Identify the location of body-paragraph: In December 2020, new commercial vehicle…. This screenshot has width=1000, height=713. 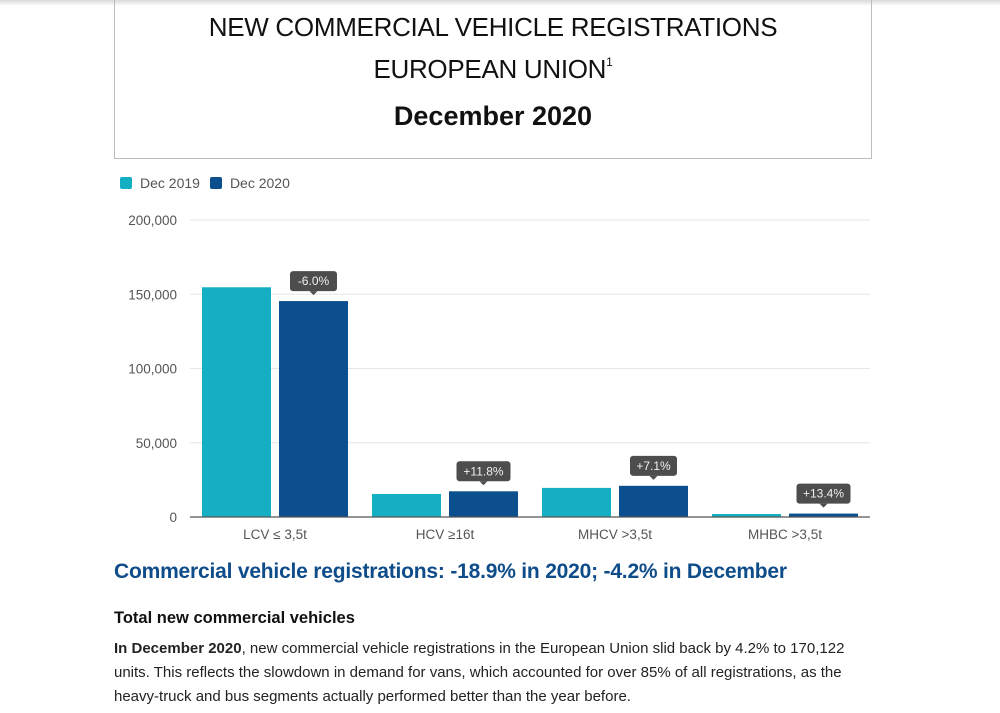
(499, 673).